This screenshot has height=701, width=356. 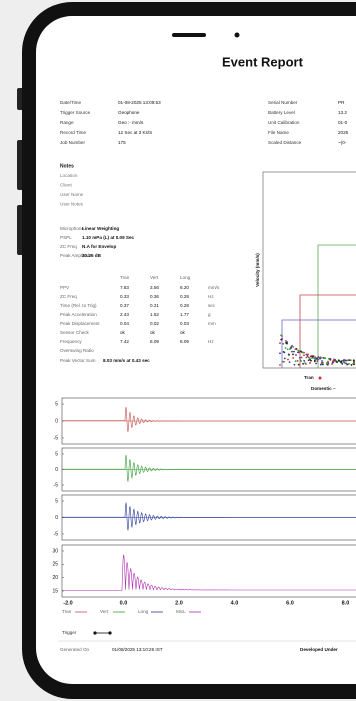 What do you see at coordinates (80, 323) in the screenshot?
I see `table-label: Peak Displacement` at bounding box center [80, 323].